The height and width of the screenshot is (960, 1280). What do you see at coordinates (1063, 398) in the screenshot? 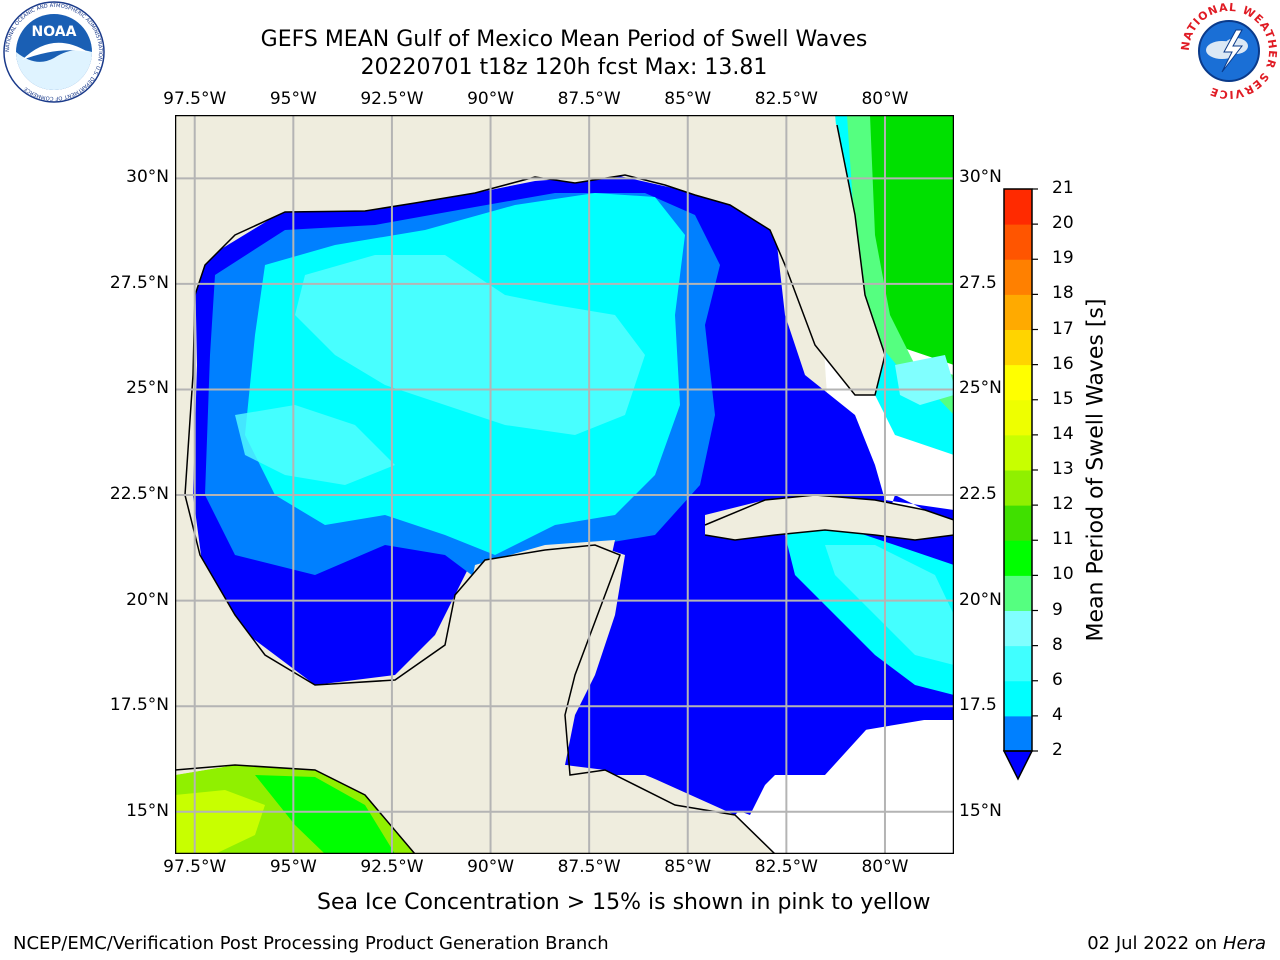
I see `colorbar-tick-label: 15` at bounding box center [1063, 398].